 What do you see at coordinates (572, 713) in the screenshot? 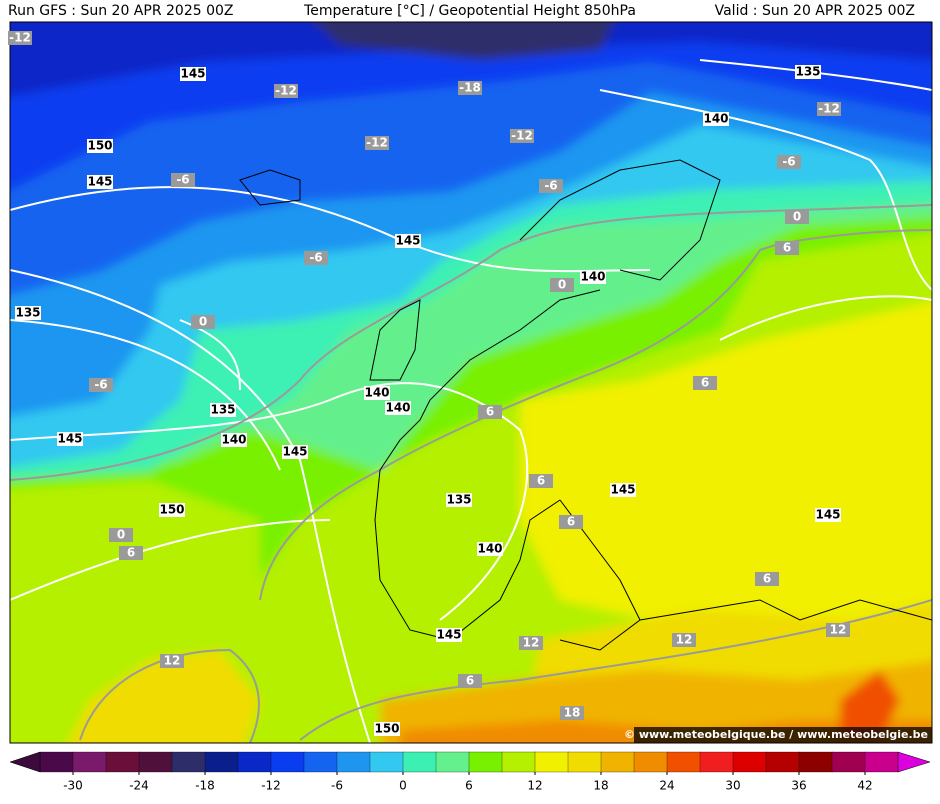
I see `temperature-label: 18` at bounding box center [572, 713].